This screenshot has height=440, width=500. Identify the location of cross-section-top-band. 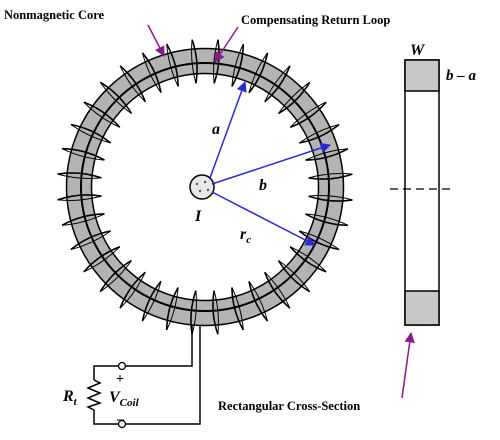
(422, 75).